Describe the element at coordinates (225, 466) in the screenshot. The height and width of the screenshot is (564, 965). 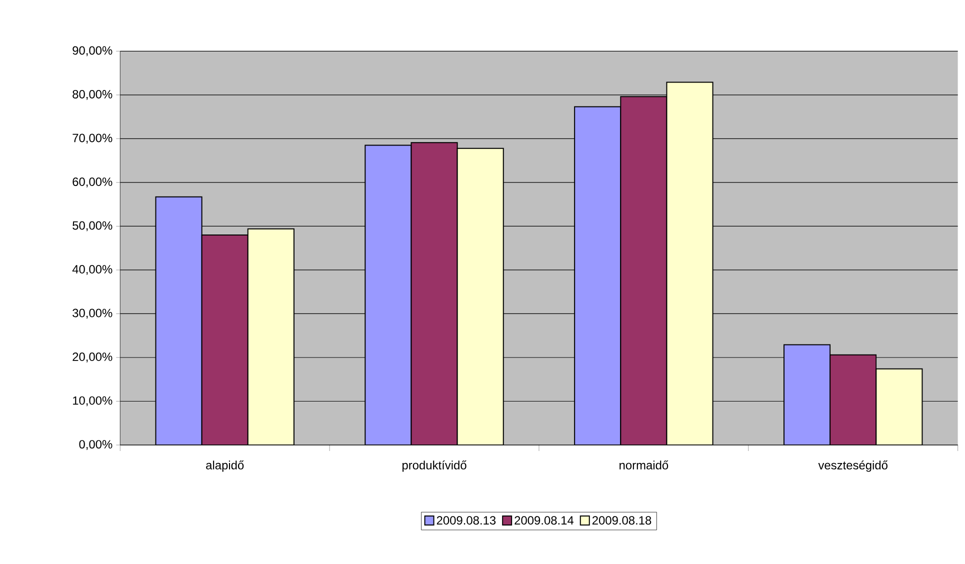
I see `x-tick-label: alapidő` at that location.